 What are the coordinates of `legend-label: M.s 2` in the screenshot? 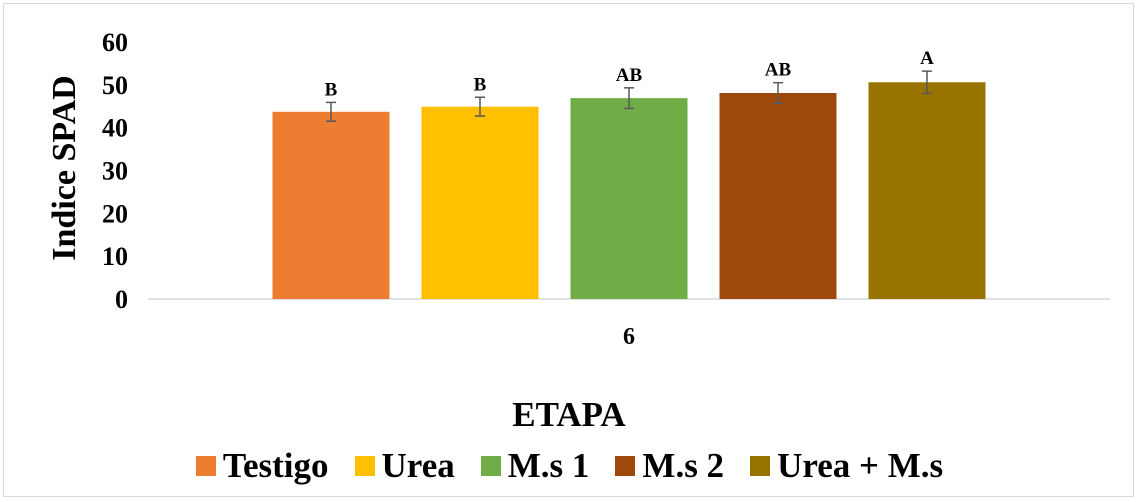 It's located at (683, 465).